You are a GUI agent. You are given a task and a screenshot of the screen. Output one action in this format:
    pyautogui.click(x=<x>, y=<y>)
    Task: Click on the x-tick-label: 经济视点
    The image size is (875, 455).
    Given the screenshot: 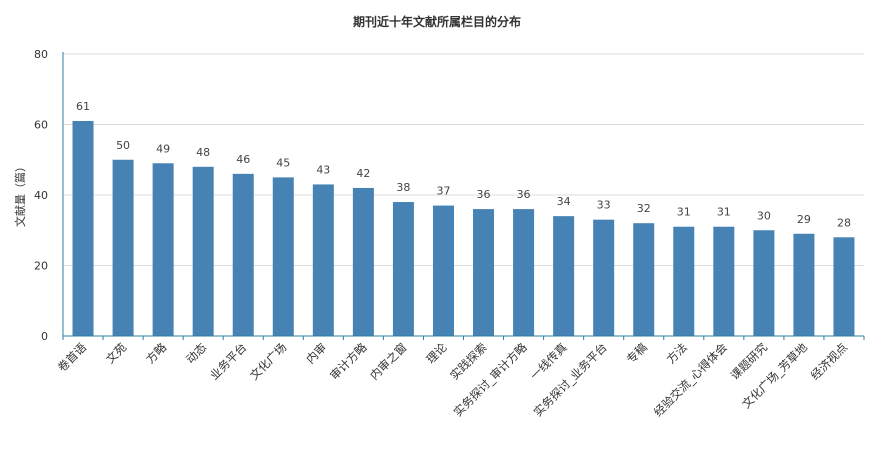 What is the action you would take?
    pyautogui.click(x=829, y=361)
    